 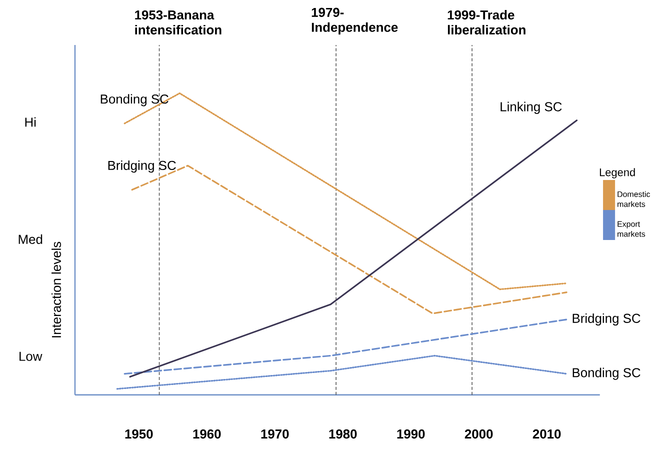 What do you see at coordinates (31, 356) in the screenshot?
I see `text: Low` at bounding box center [31, 356].